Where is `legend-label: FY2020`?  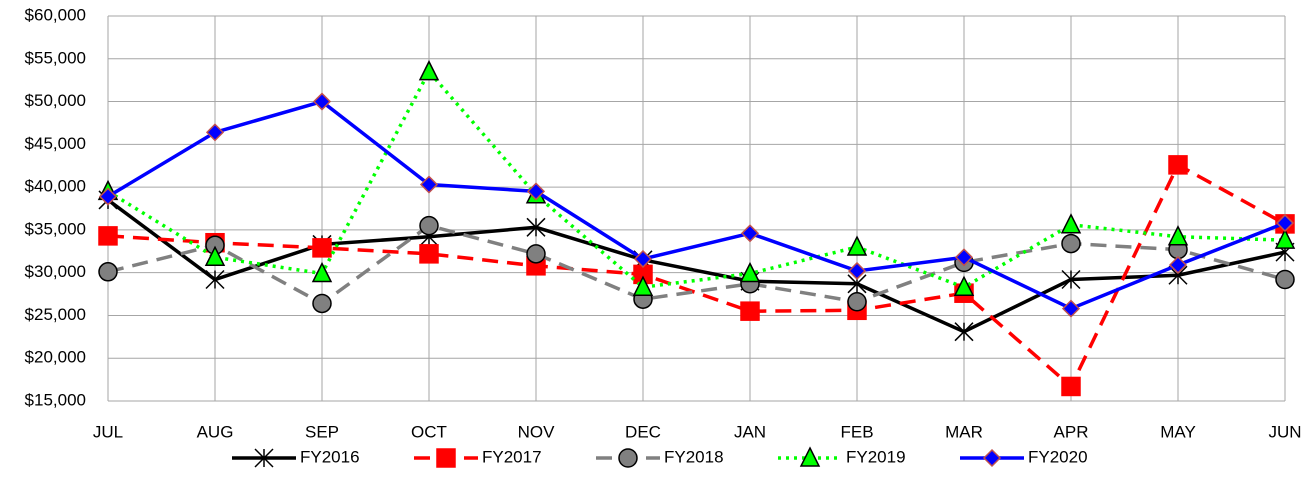
legend-label: FY2020 is located at coordinates (1058, 456).